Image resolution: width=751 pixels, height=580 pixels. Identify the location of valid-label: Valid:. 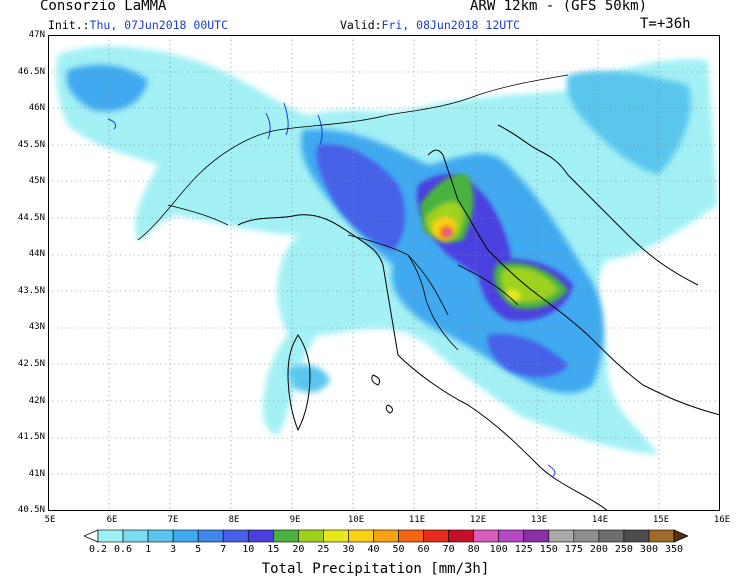
(361, 25).